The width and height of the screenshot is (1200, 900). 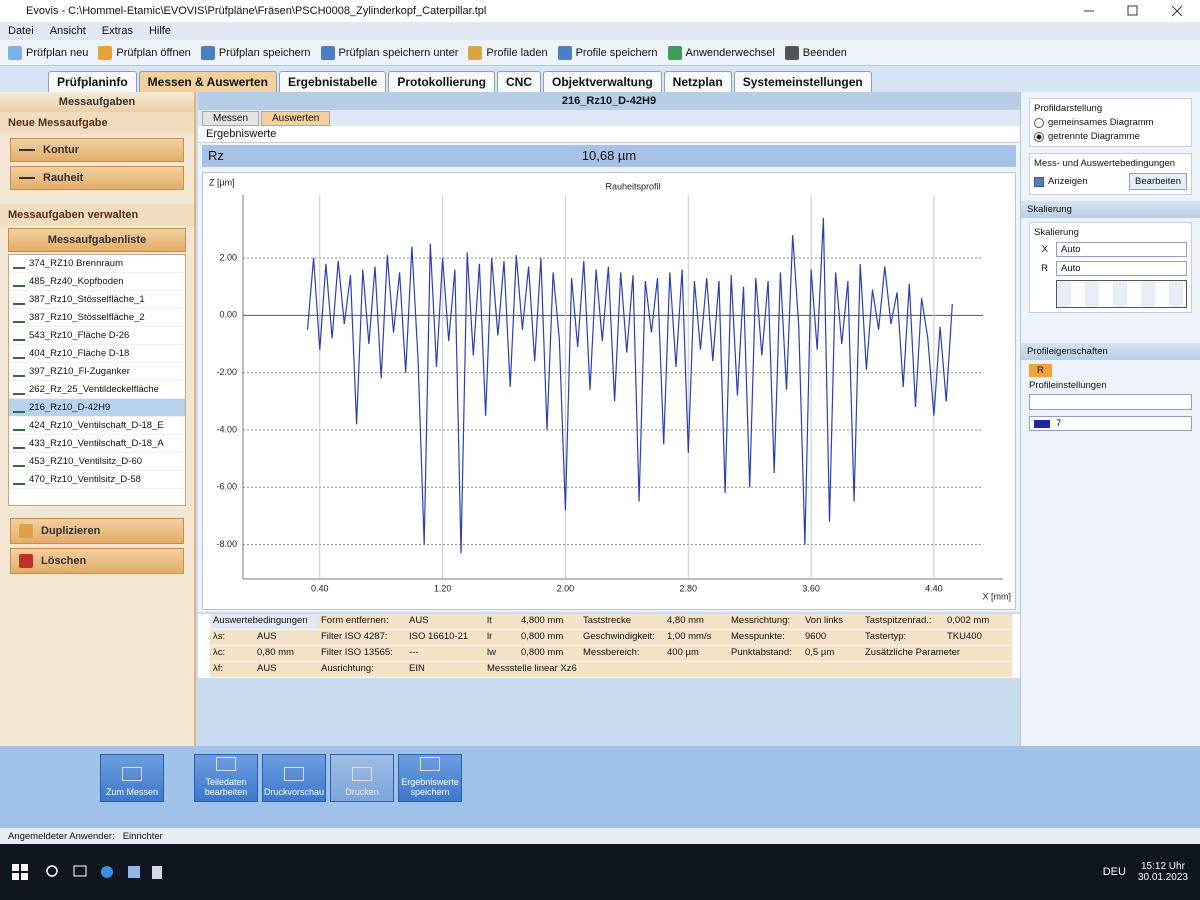 I want to click on checkbox, so click(x=1039, y=181).